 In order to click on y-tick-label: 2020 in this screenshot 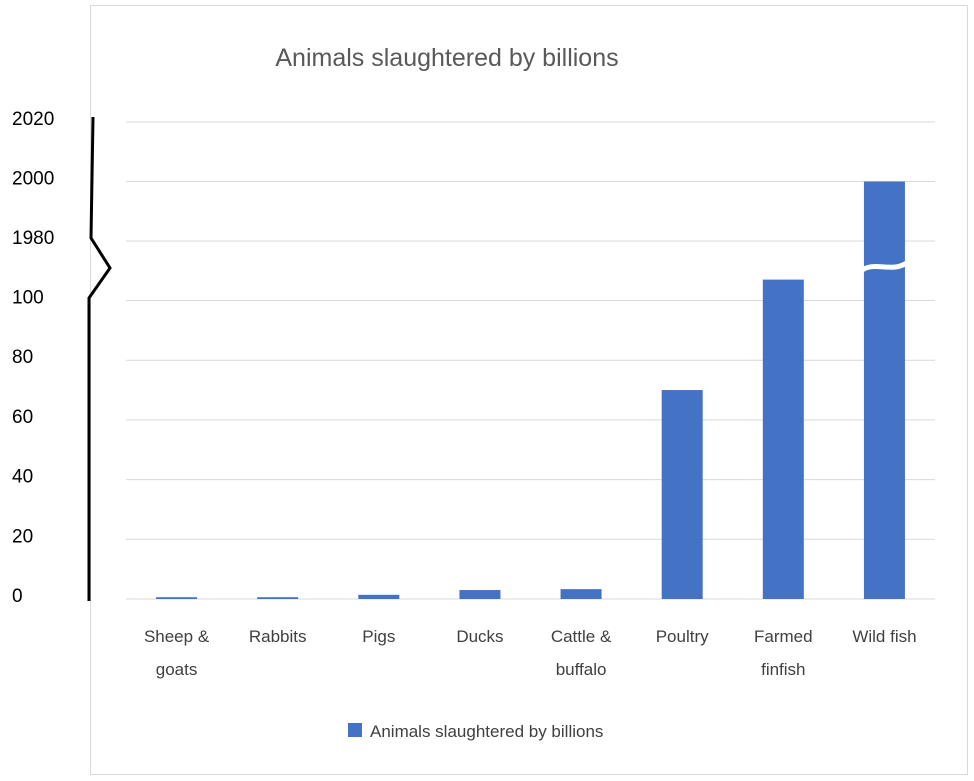, I will do `click(33, 119)`.